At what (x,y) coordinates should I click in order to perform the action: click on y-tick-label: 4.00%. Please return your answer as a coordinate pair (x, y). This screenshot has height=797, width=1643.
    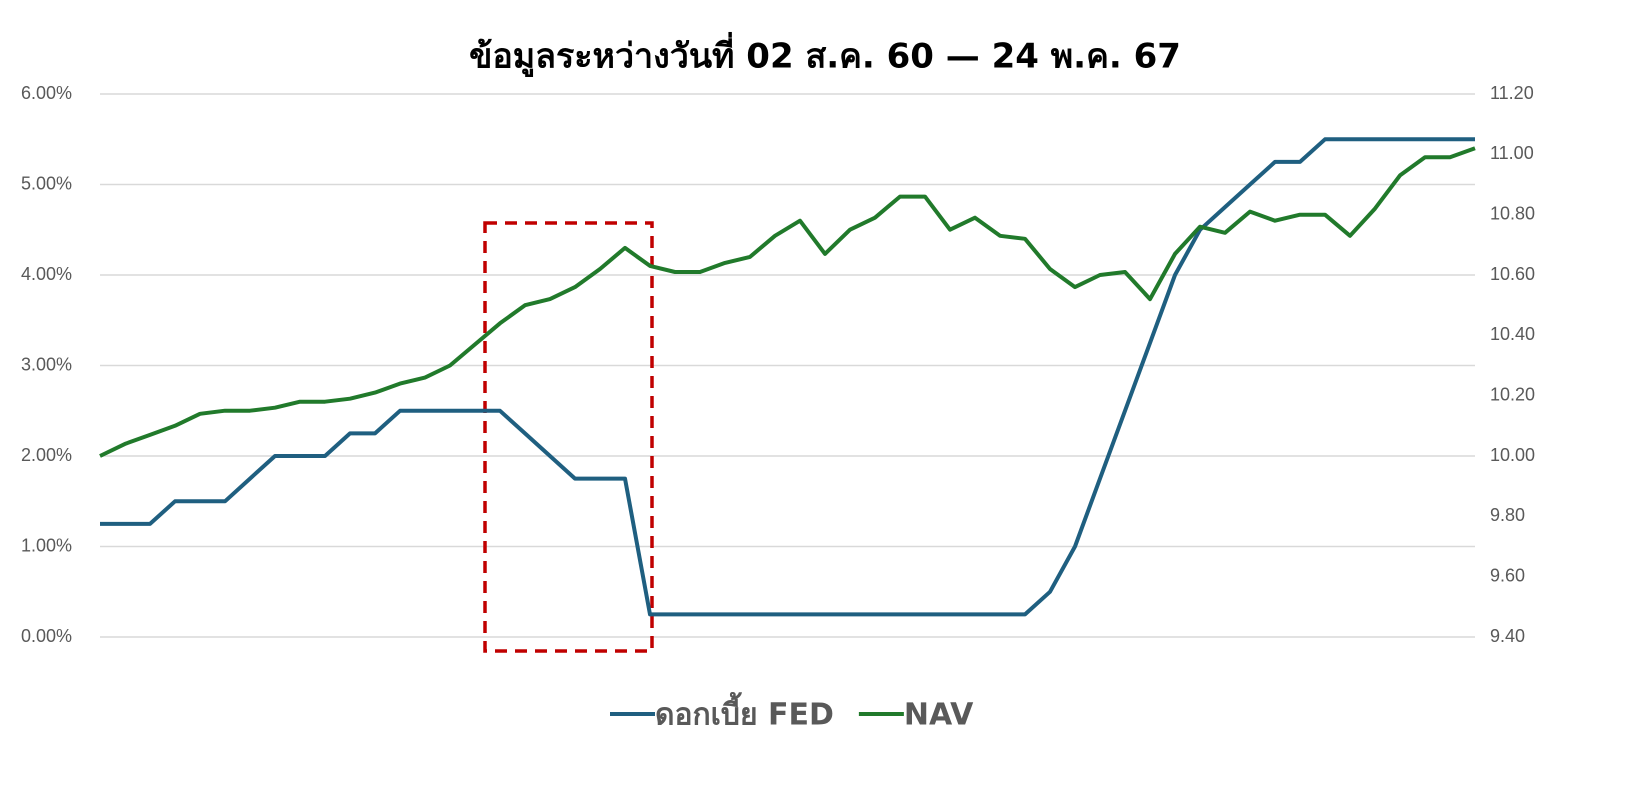
    Looking at the image, I should click on (46, 274).